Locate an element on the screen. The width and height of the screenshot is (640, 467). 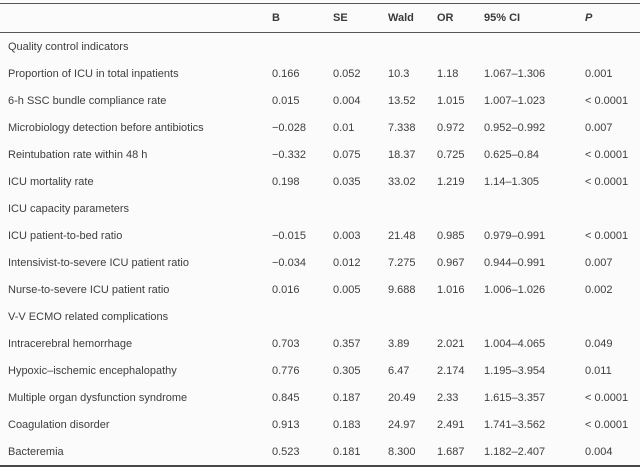
cell-or: 1.219 is located at coordinates (451, 181).